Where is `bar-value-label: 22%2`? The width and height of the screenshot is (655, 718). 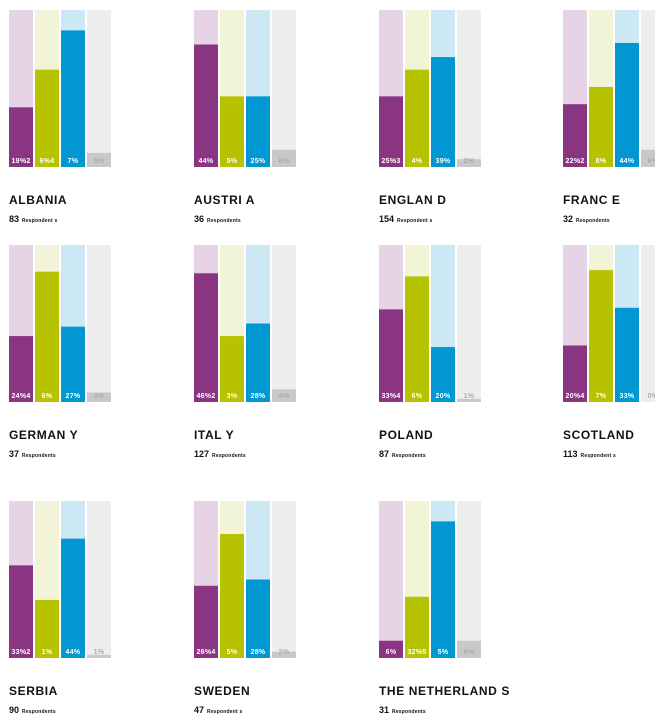
bar-value-label: 22%2 is located at coordinates (574, 161).